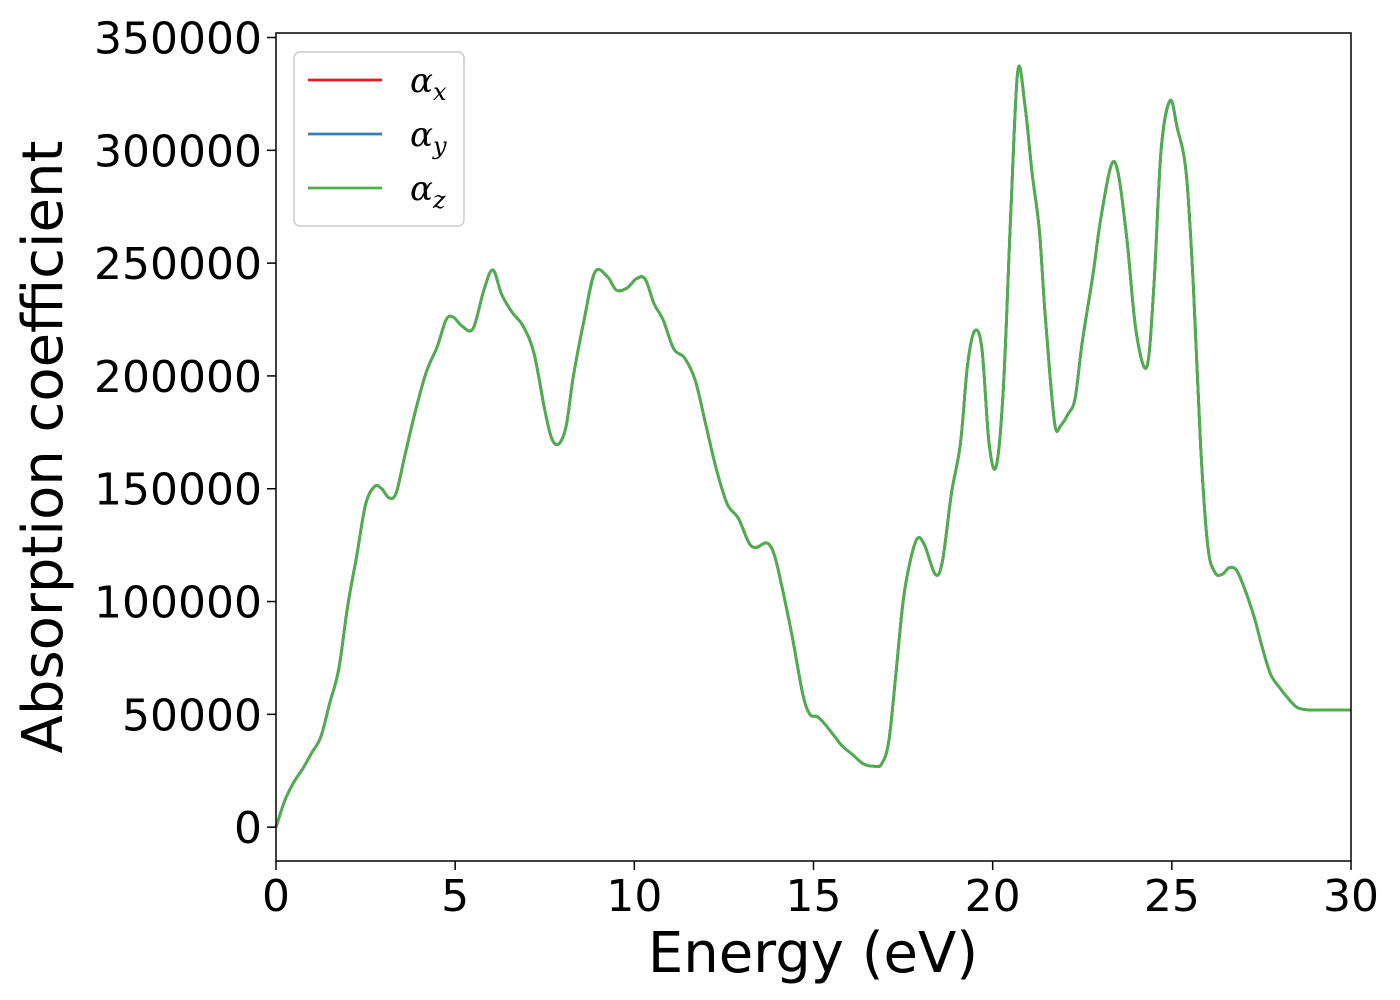  What do you see at coordinates (178, 377) in the screenshot?
I see `y-tick-label: 200000` at bounding box center [178, 377].